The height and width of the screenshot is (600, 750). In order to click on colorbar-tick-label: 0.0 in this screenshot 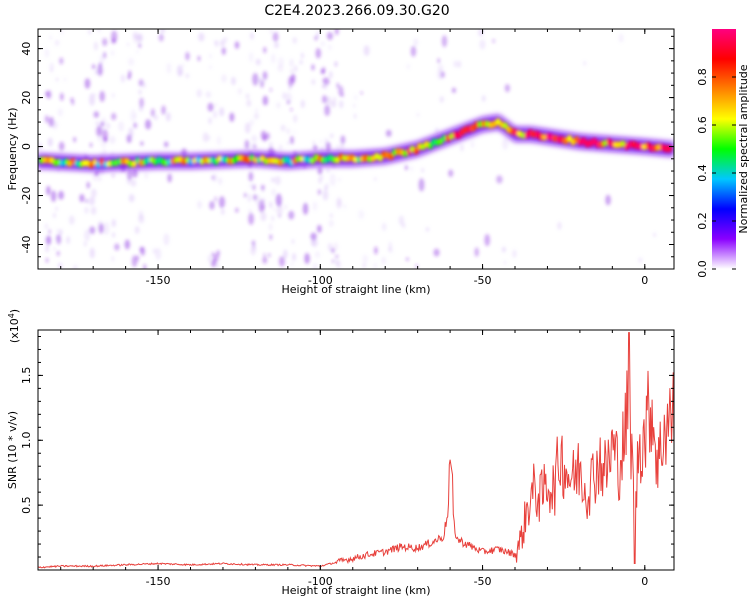, I will do `click(702, 269)`.